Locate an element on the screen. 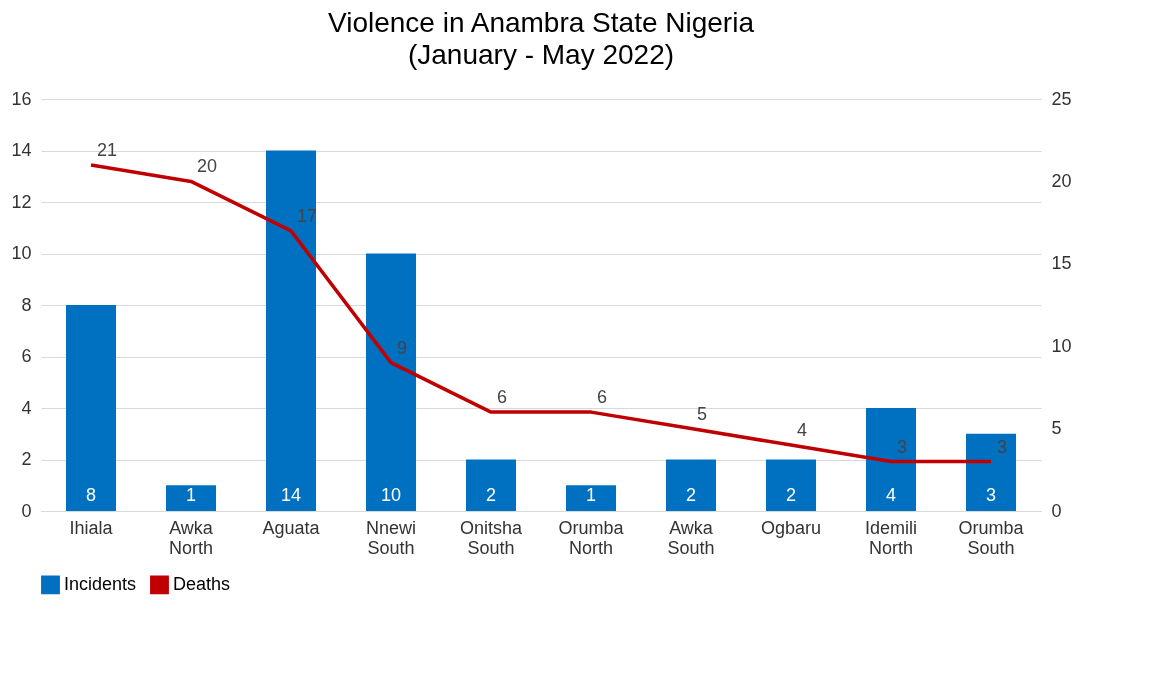  y-tick-label: 12 is located at coordinates (21, 201).